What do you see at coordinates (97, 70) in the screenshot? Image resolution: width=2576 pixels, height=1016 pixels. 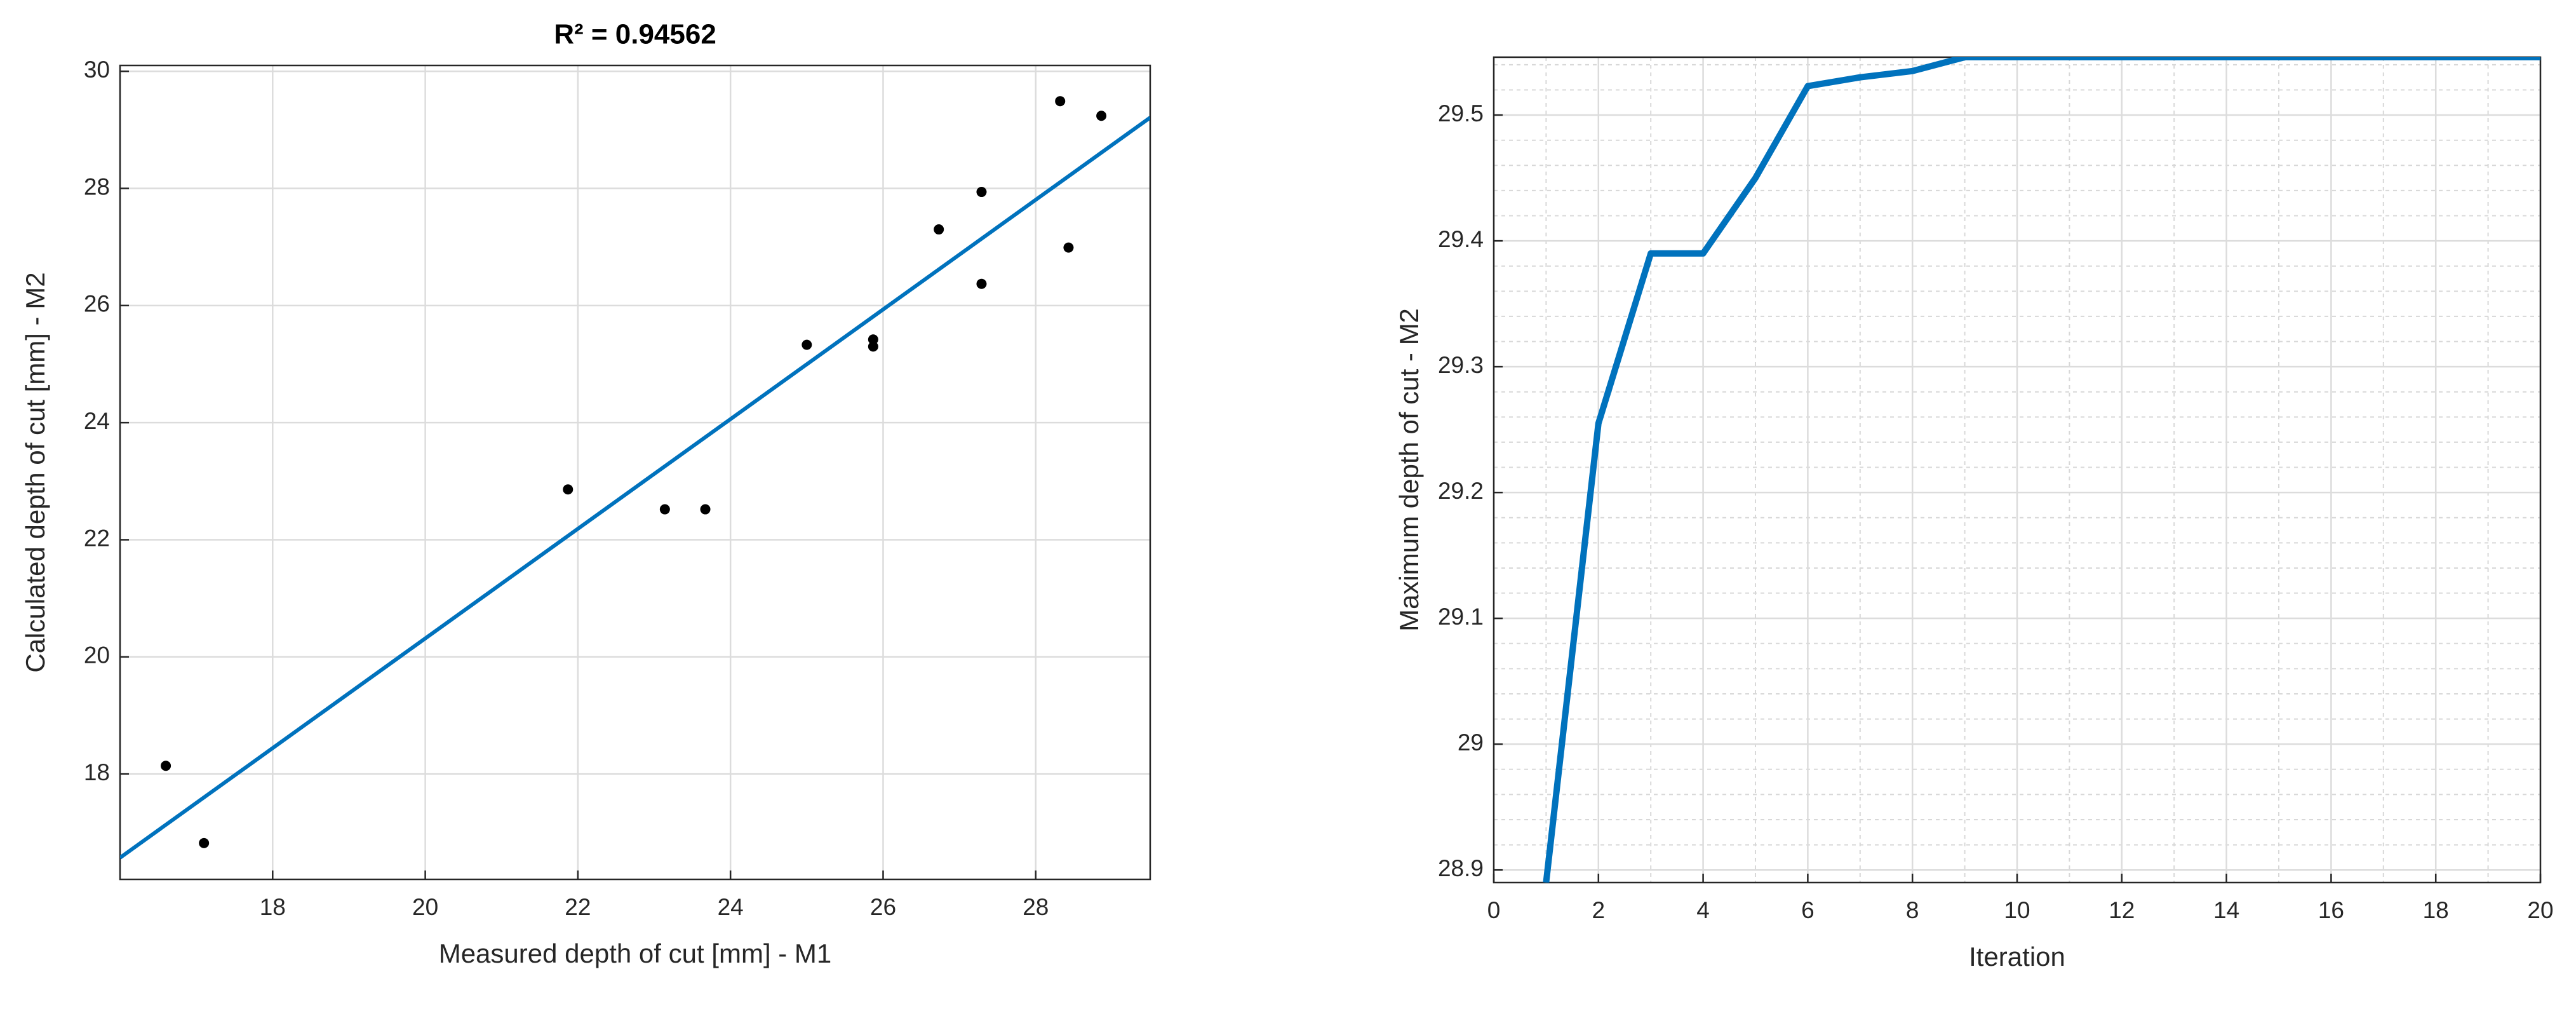 I see `y-tick-label: 30` at bounding box center [97, 70].